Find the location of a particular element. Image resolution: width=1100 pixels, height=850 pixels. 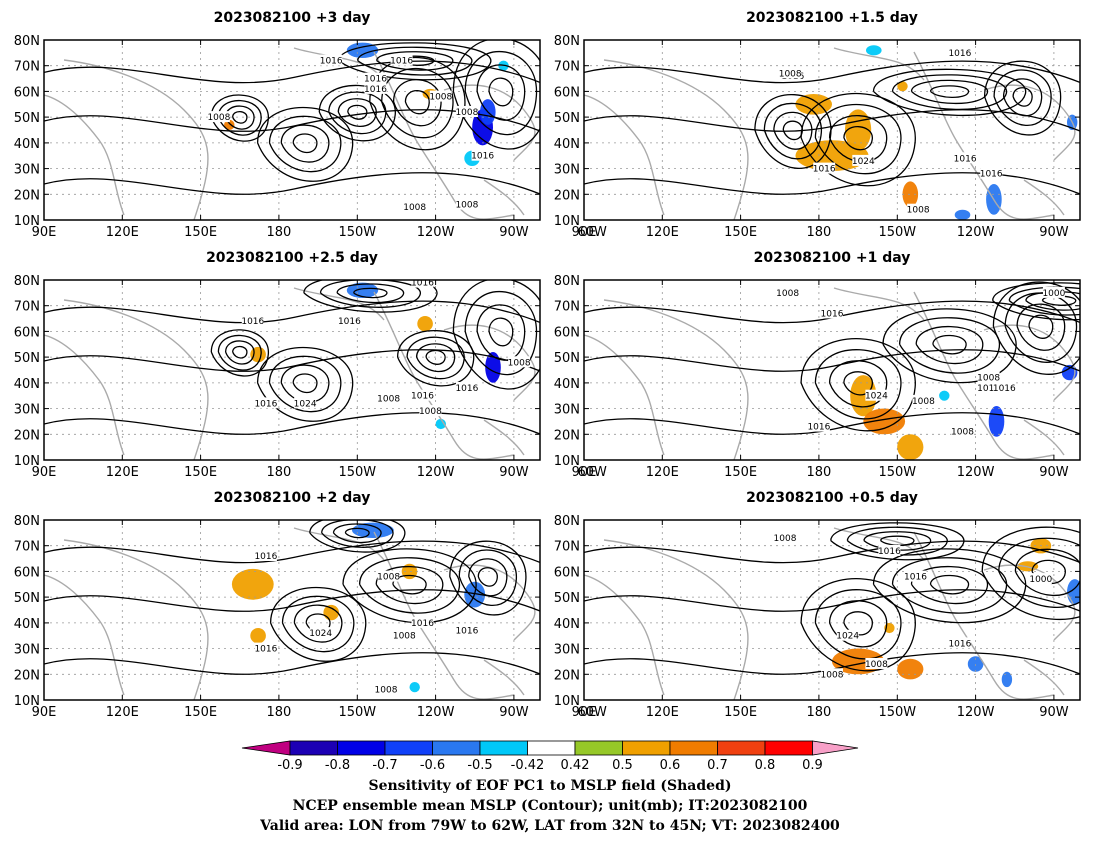

panel-title: 2023082100 +0.5 day is located at coordinates (832, 498).